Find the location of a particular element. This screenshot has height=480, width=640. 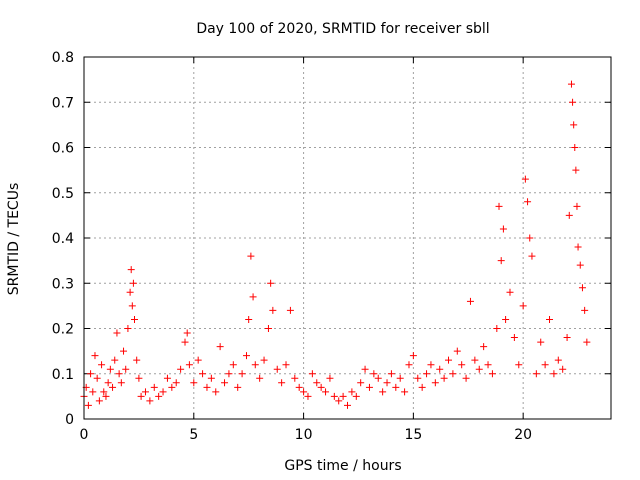

y-tick-label: 0.8 is located at coordinates (63, 58).